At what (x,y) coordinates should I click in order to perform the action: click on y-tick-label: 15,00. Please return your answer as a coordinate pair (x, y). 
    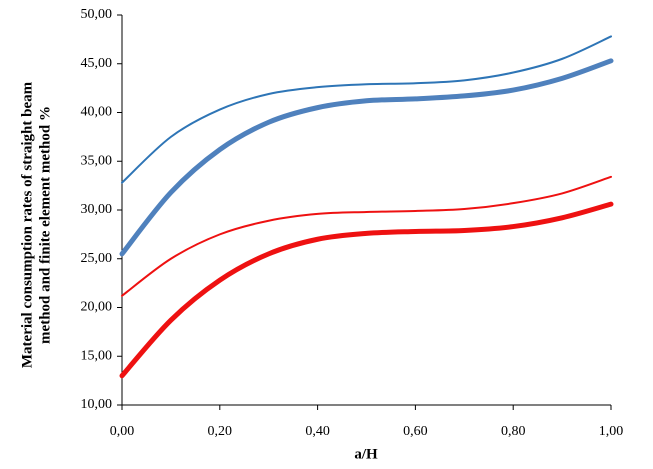
    Looking at the image, I should click on (97, 355).